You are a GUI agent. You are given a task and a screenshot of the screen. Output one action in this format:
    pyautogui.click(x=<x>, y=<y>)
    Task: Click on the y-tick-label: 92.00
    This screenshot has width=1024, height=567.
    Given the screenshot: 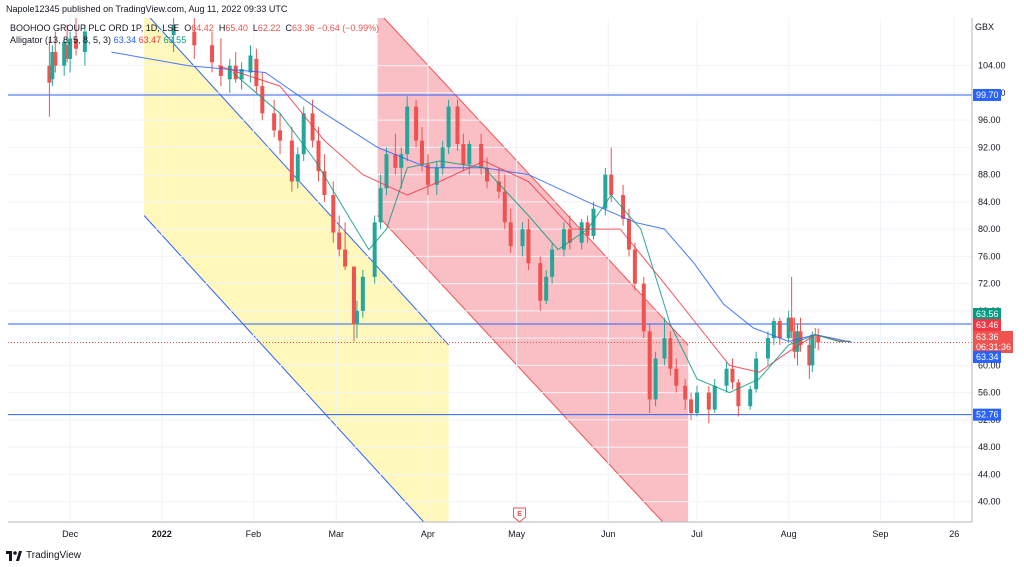 What is the action you would take?
    pyautogui.click(x=989, y=147)
    